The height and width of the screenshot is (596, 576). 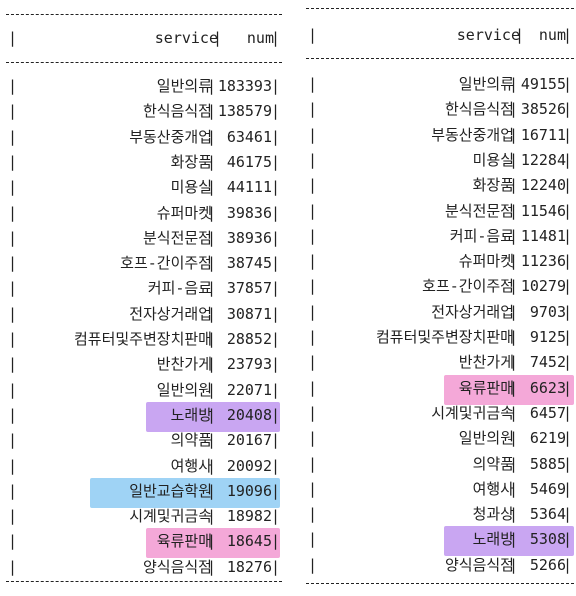 I want to click on table-row: | 컴퓨터및주변장치판매 | 9125 |, so click(x=440, y=337).